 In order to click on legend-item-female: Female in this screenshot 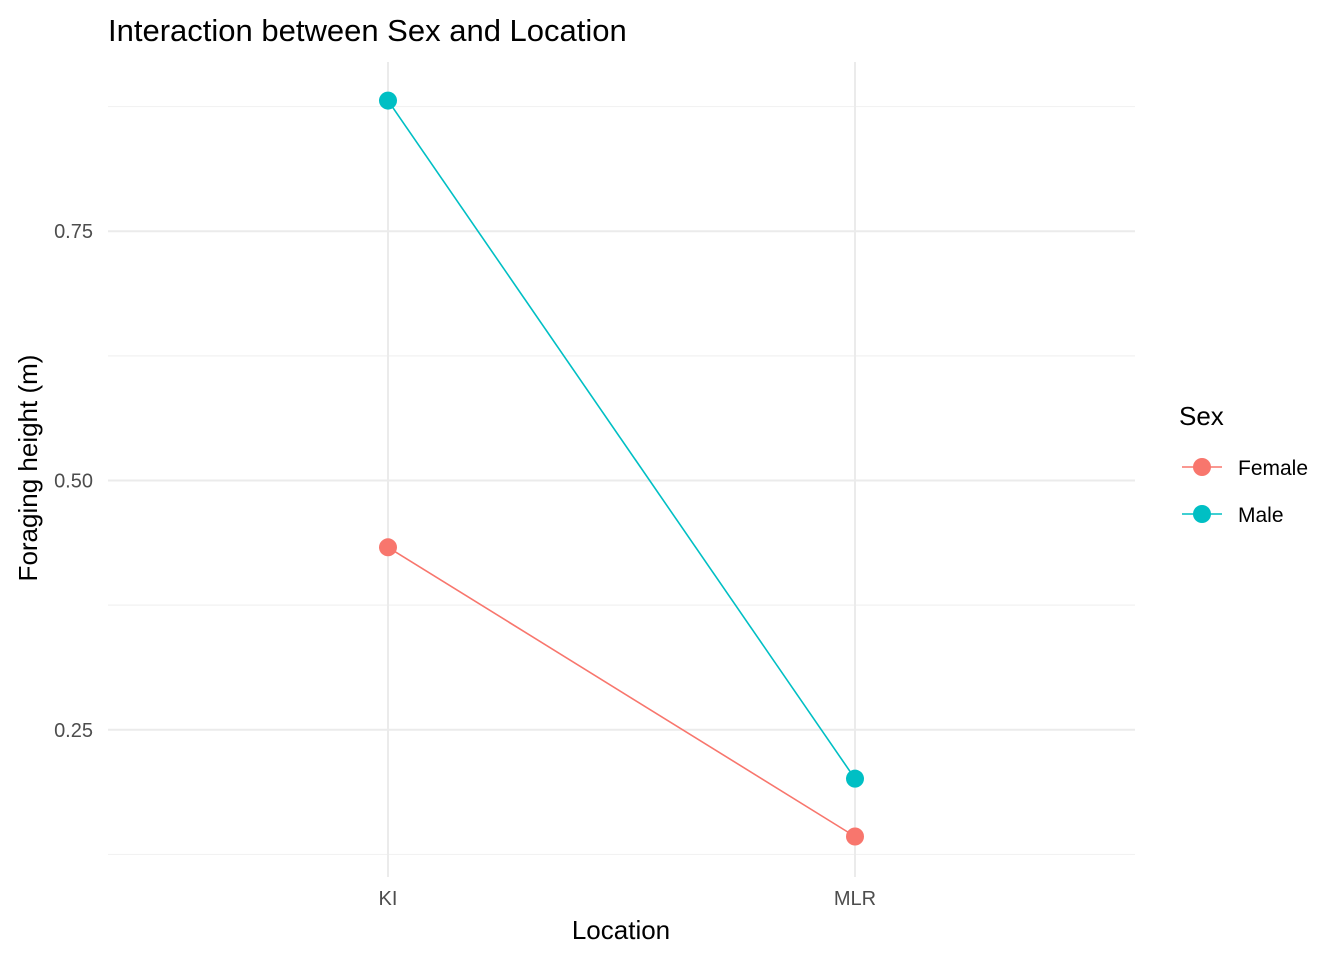, I will do `click(1245, 468)`.